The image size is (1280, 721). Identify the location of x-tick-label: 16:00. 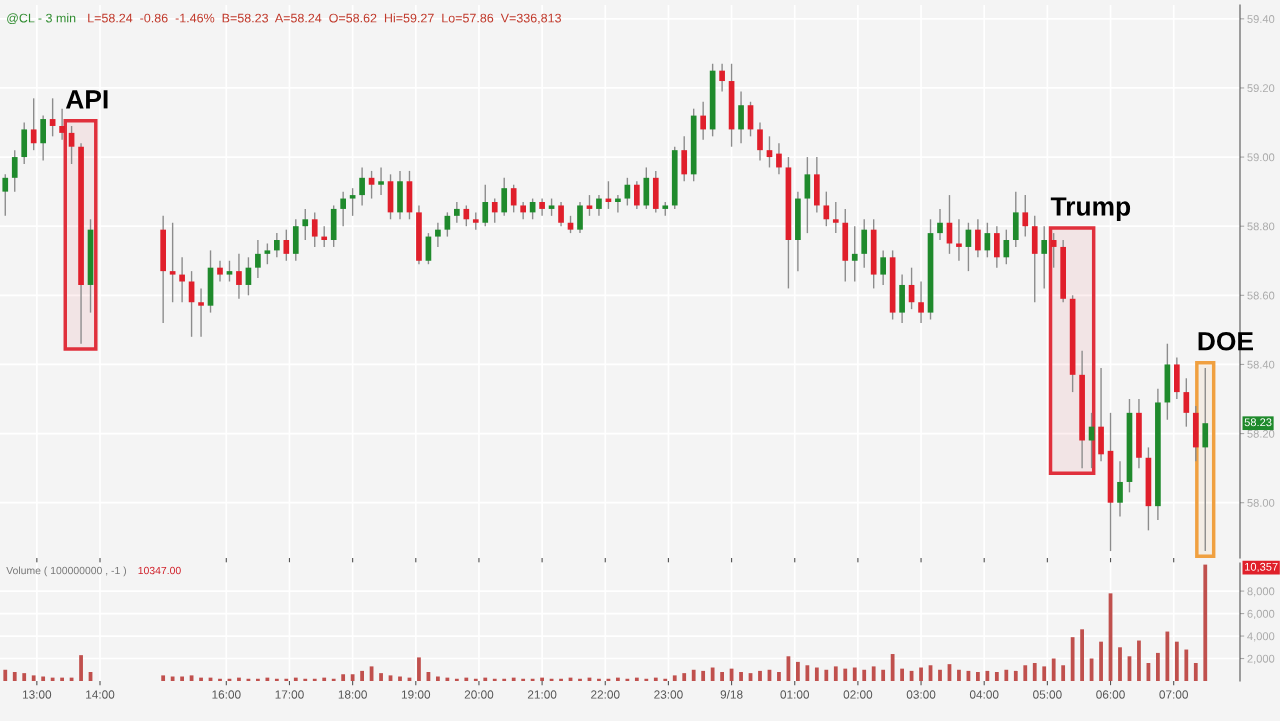
(226, 694).